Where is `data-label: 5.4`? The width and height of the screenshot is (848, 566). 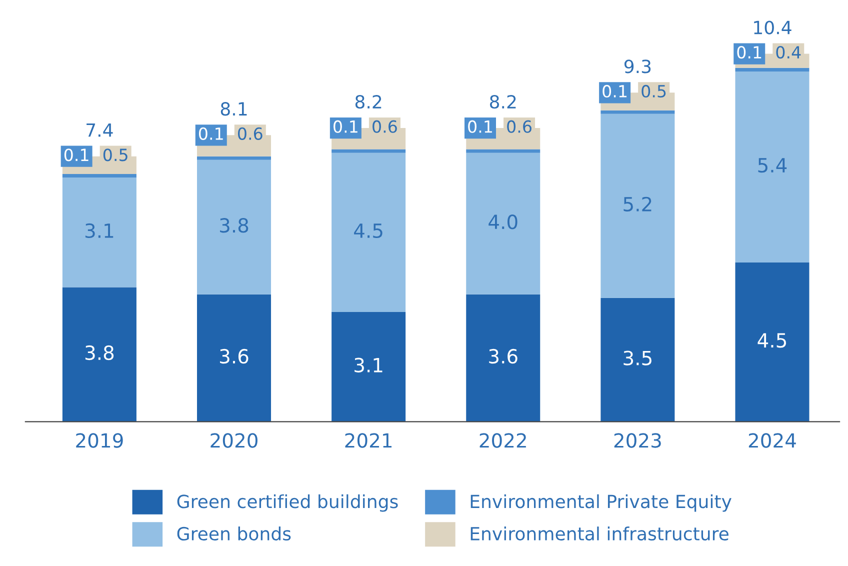 data-label: 5.4 is located at coordinates (772, 165).